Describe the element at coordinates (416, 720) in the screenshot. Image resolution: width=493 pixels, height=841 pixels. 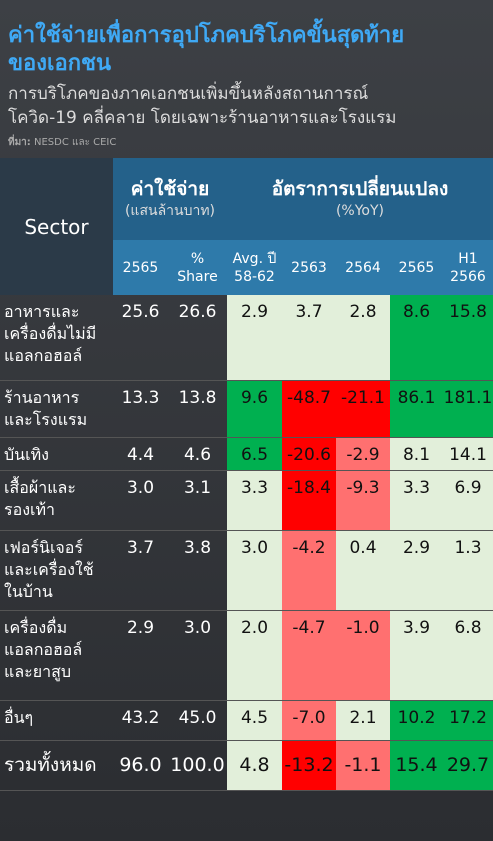
I see `cell-value: 10.2` at that location.